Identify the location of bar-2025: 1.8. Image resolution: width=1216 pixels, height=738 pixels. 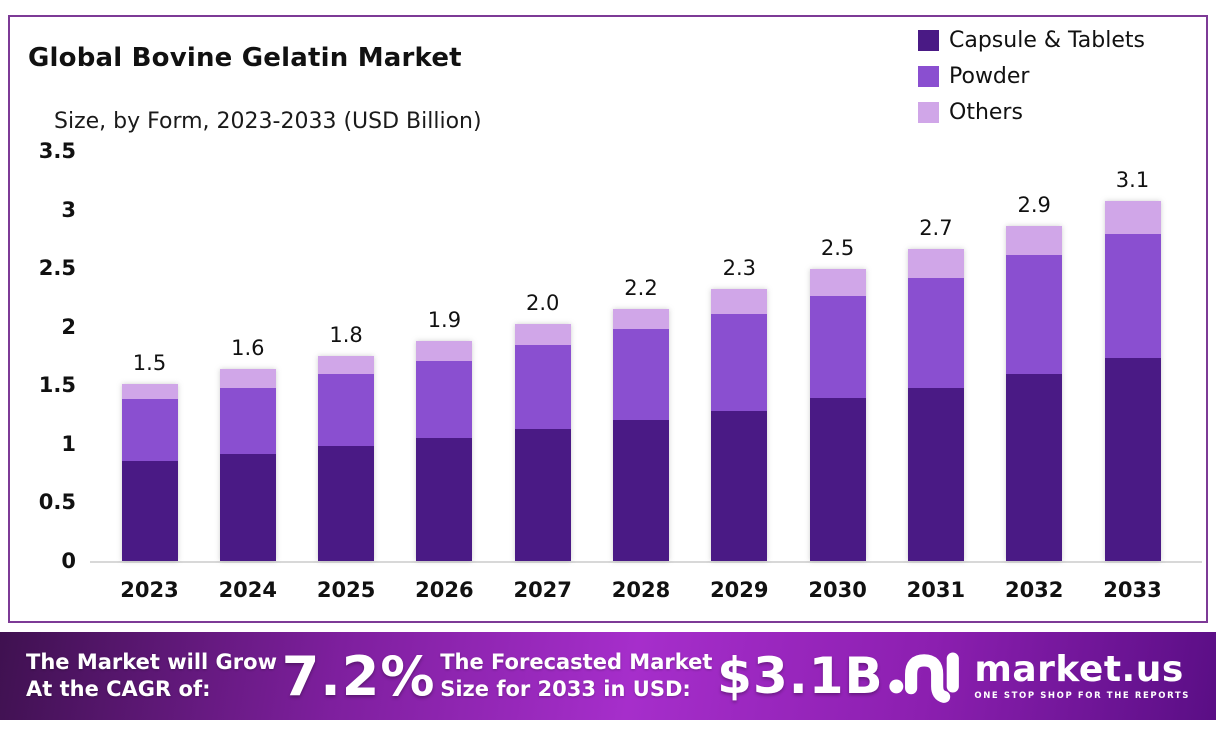
(346, 442).